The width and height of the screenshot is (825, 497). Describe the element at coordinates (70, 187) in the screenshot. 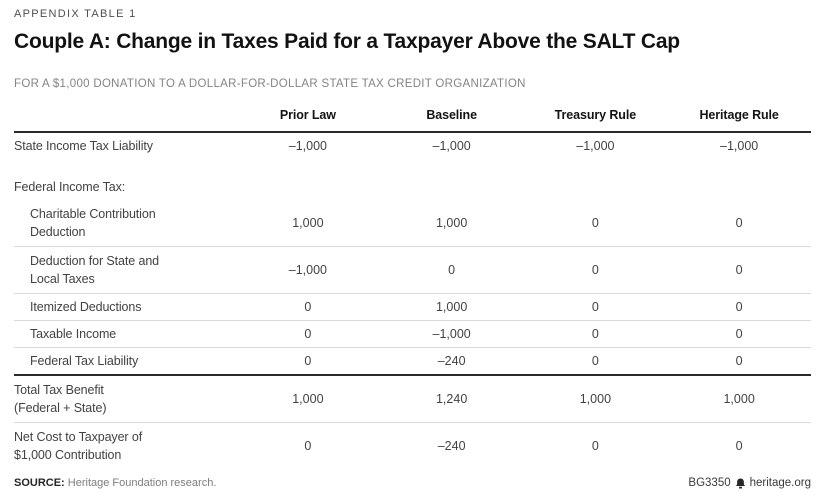

I see `row-label: Federal Income Tax:` at that location.